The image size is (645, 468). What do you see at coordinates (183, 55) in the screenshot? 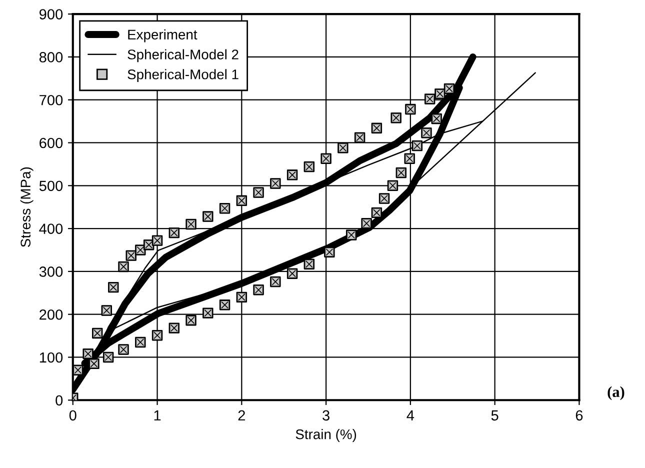
I see `legend-label: Spherical-Model 2` at bounding box center [183, 55].